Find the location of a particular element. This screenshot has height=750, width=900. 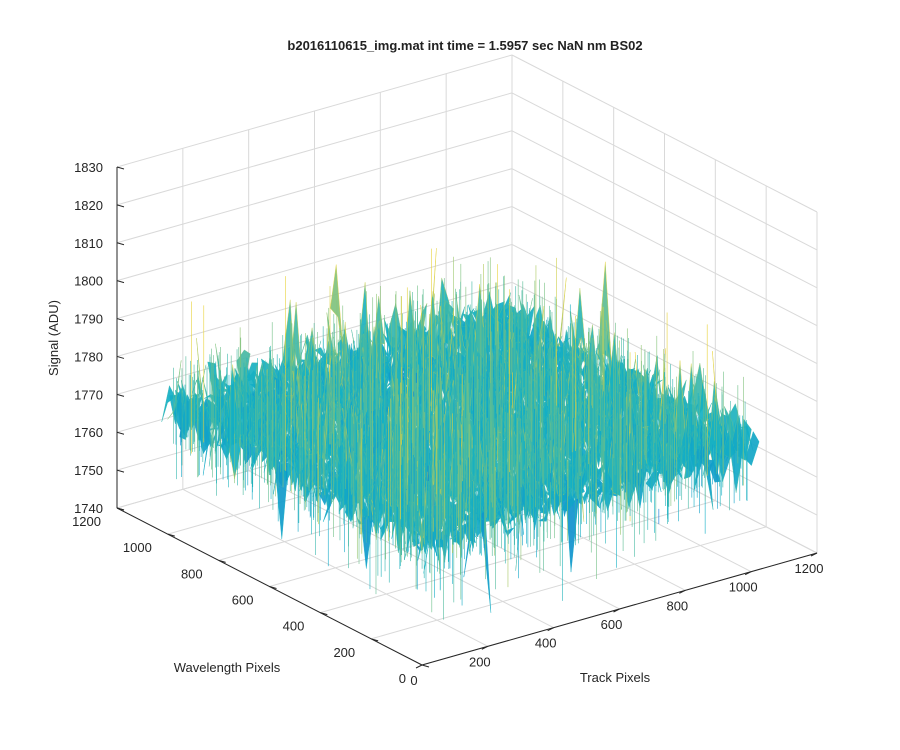

x-tick-labels: 0 200 400 600 800 1000 1200 is located at coordinates (616, 624).